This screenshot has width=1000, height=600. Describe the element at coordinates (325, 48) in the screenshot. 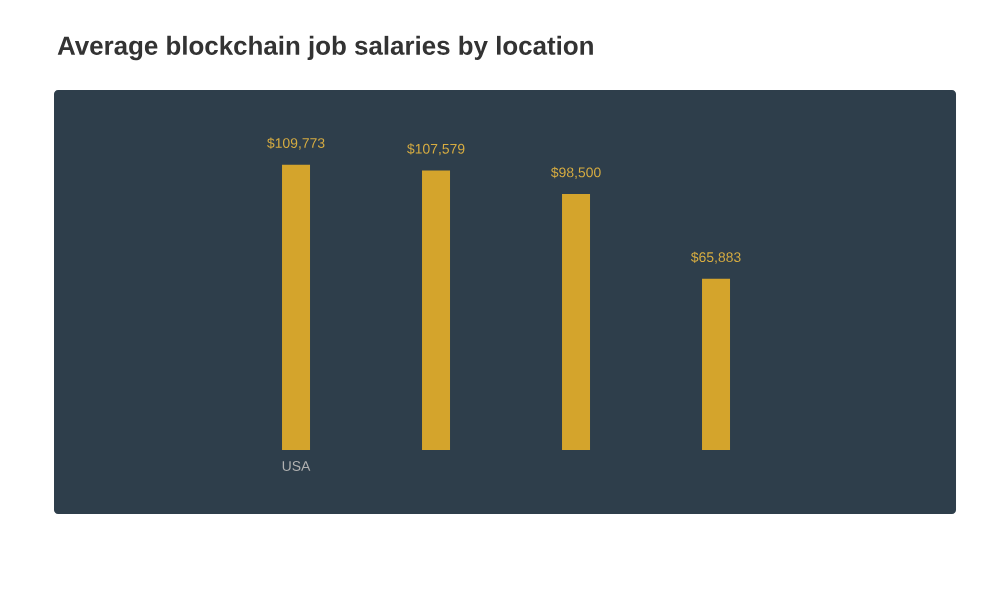

I see `chart-title: Average blockchain job salaries by location` at that location.